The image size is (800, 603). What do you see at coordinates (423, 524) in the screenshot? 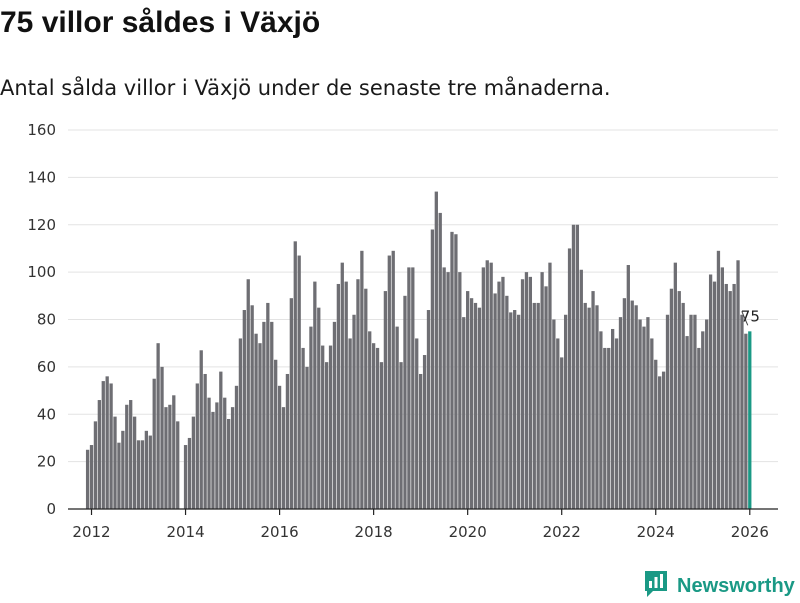
I see `x-axis: 2012 2014 2016 2018 2020 2022 2024 2026` at bounding box center [423, 524].